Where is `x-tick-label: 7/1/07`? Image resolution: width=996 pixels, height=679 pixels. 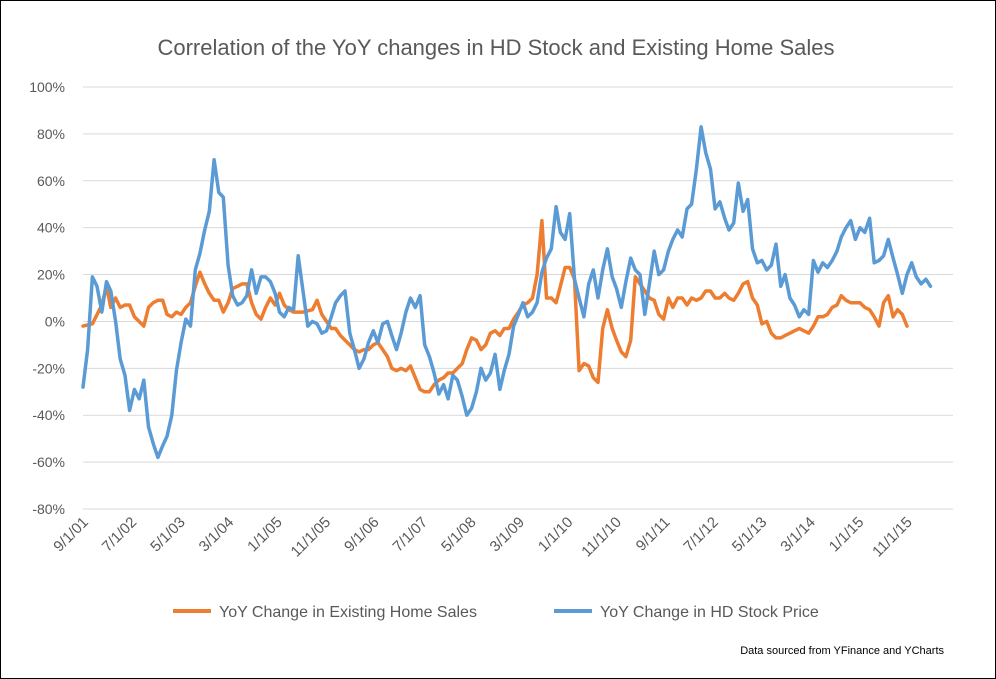
x-tick-label: 7/1/07 is located at coordinates (411, 535).